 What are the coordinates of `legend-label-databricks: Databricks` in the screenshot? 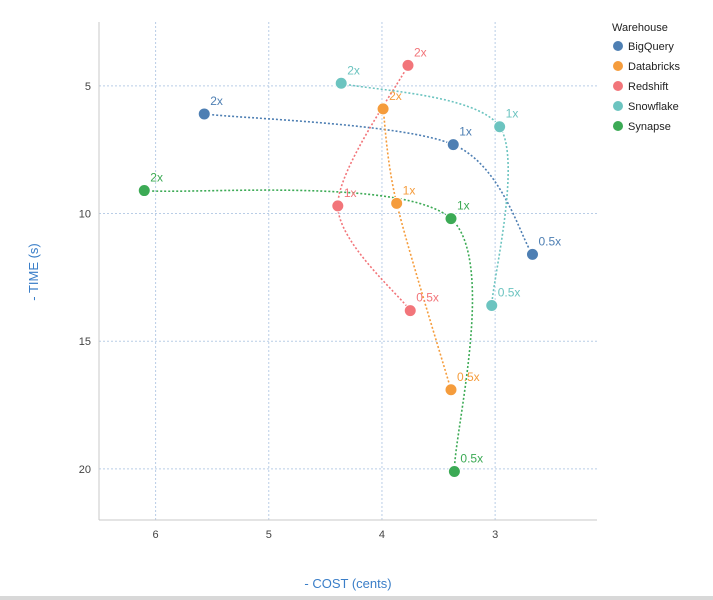 It's located at (654, 67).